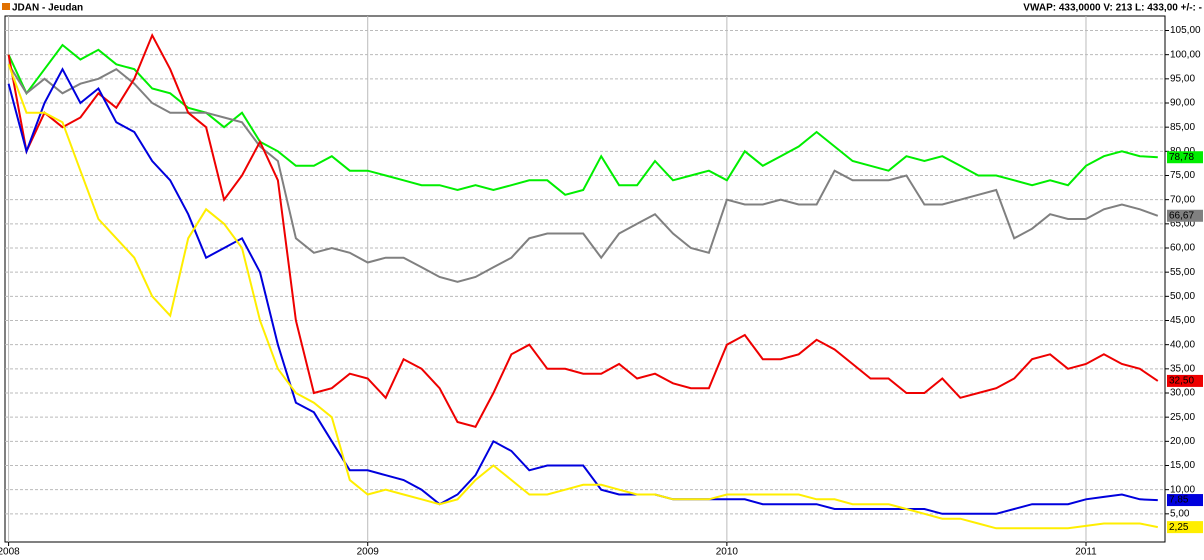  Describe the element at coordinates (1182, 103) in the screenshot. I see `y-tick-label: 90,00` at that location.